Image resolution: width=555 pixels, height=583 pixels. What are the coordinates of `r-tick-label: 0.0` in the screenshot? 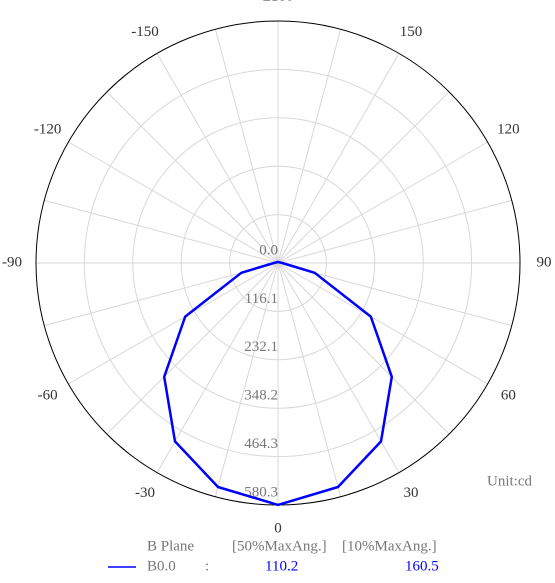 It's located at (268, 250).